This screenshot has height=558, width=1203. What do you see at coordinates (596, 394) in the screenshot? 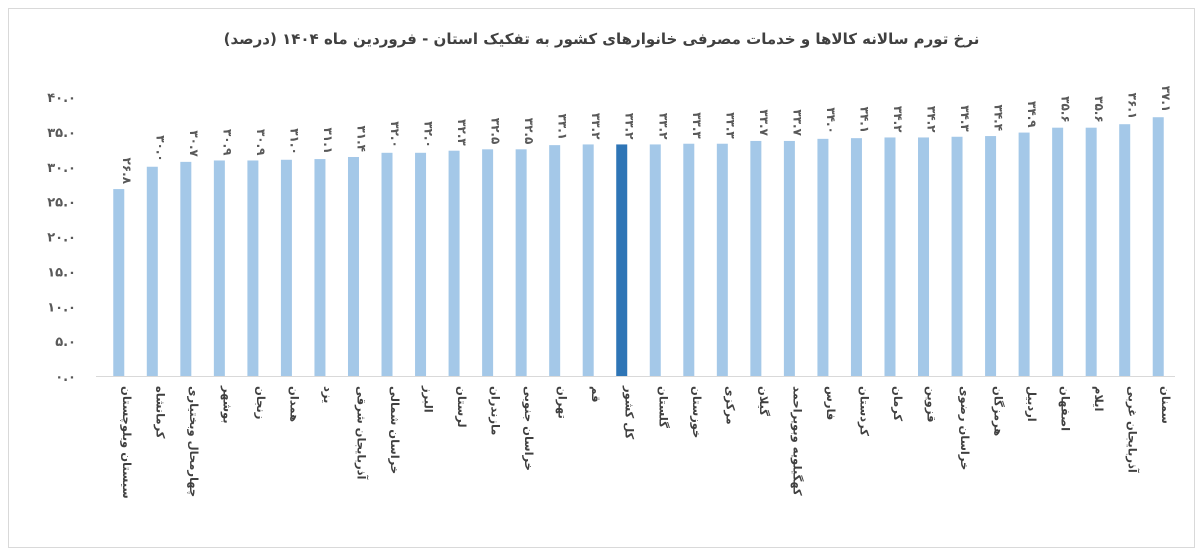
I see `category-label: قم` at bounding box center [596, 394].